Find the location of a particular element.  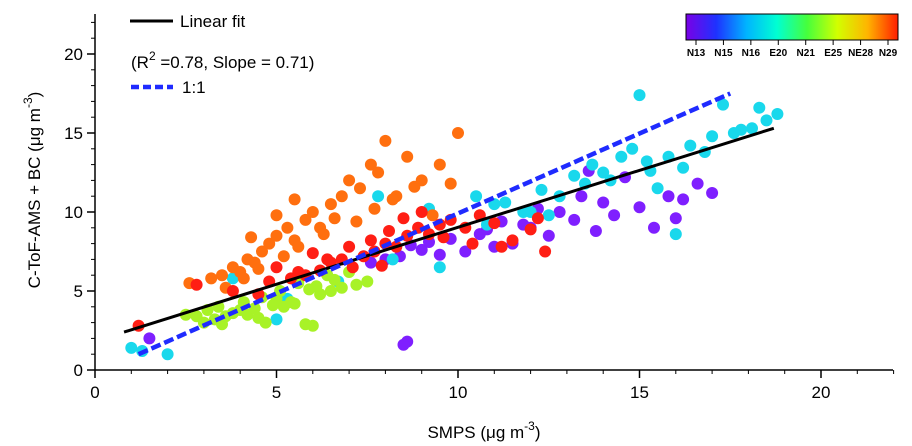

colorbar-label: NE28 is located at coordinates (860, 53).